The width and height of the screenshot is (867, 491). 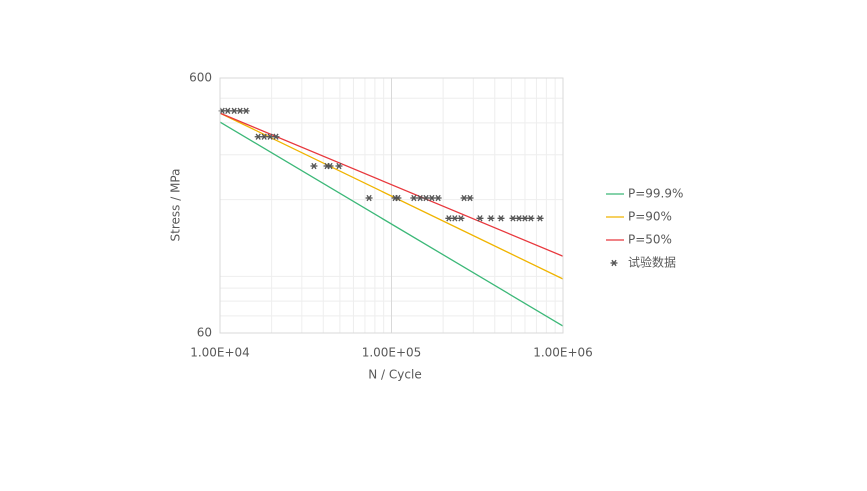 What do you see at coordinates (200, 78) in the screenshot?
I see `y-tick-label: 600` at bounding box center [200, 78].